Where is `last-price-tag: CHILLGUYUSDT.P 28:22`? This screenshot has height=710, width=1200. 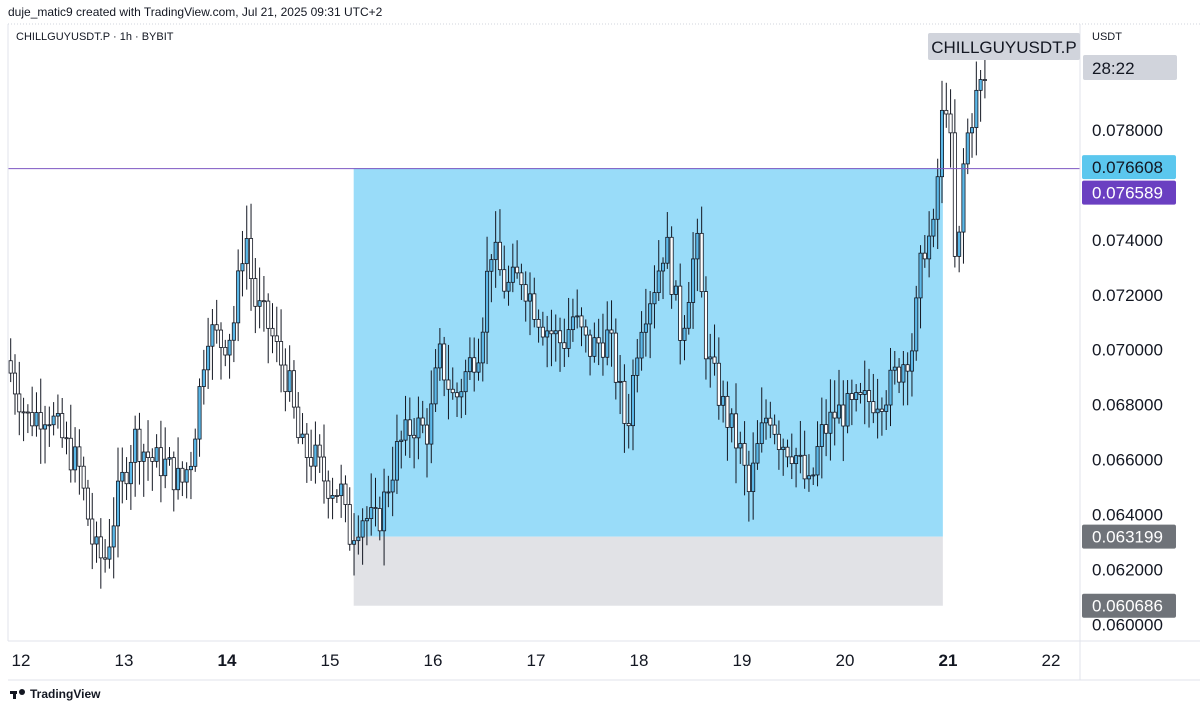 last-price-tag: CHILLGUYUSDT.P 28:22 is located at coordinates (1052, 56).